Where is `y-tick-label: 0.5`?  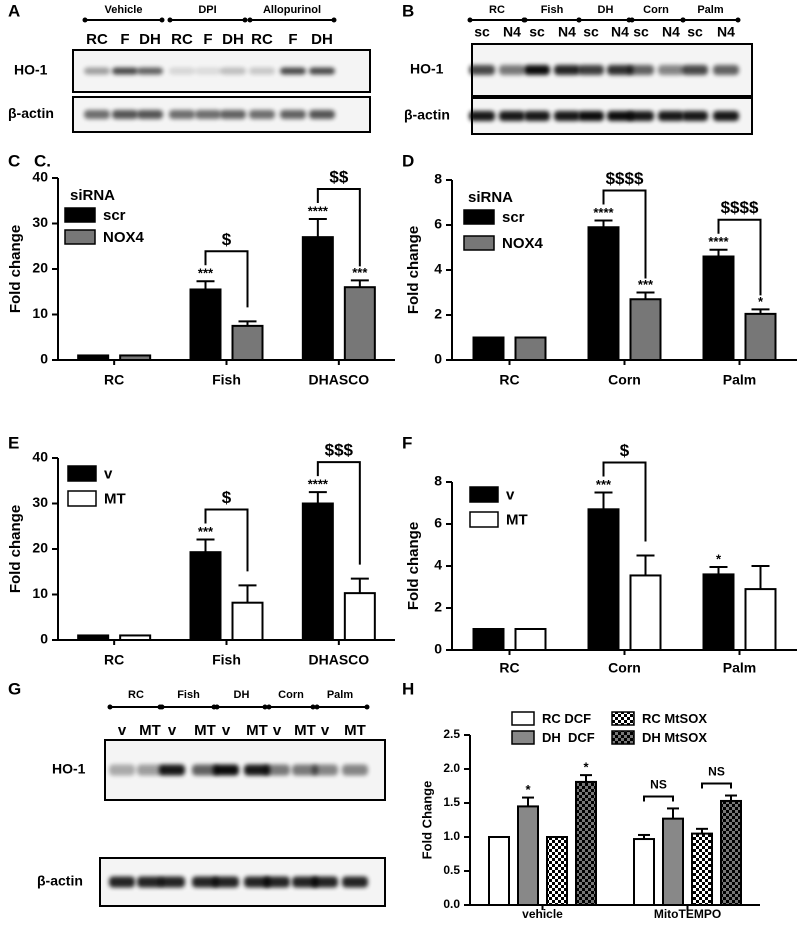
y-tick-label: 0.5 is located at coordinates (451, 870).